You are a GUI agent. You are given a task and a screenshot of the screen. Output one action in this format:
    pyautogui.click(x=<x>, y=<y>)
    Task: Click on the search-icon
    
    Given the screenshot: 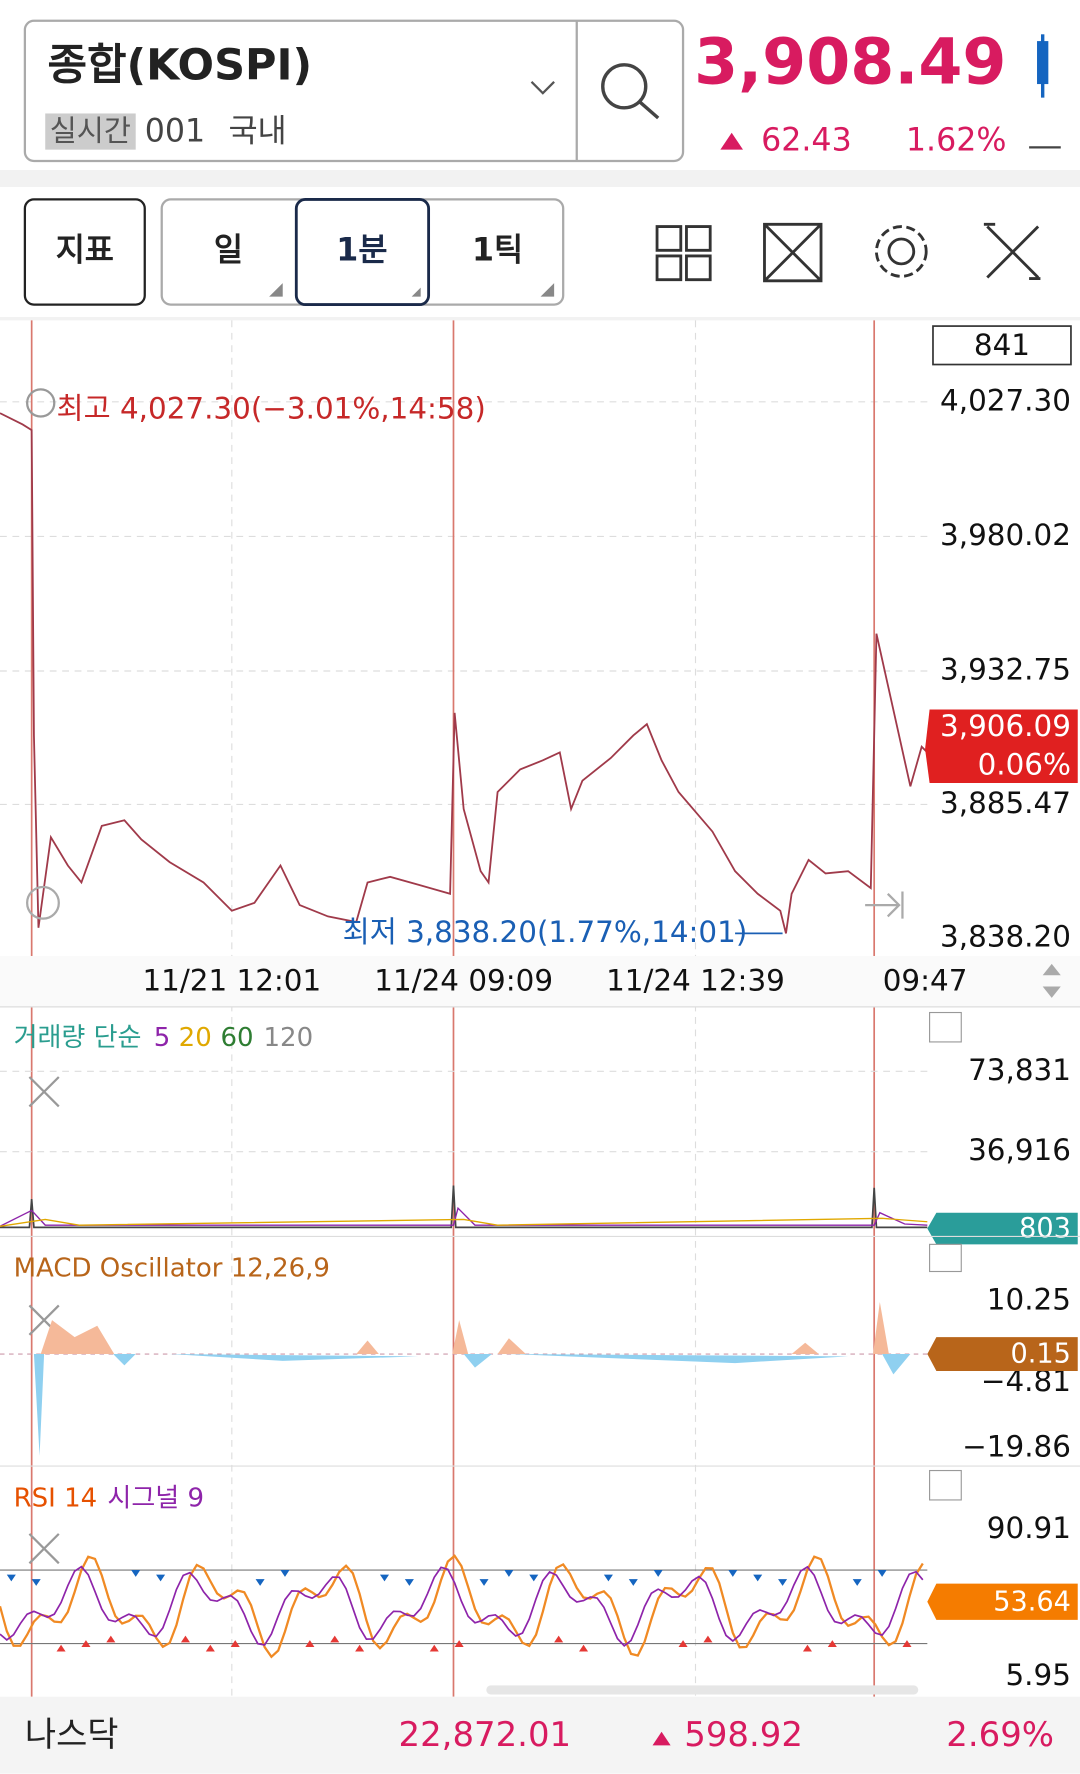 What is the action you would take?
    pyautogui.click(x=624, y=86)
    